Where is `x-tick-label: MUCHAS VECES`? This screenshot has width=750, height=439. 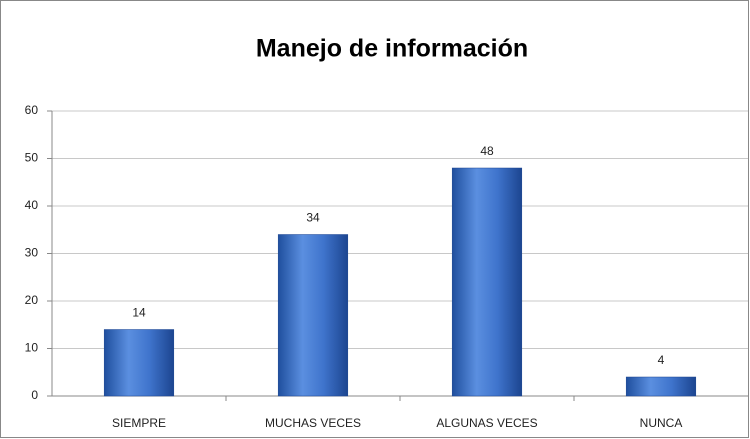
x-tick-label: MUCHAS VECES is located at coordinates (313, 423).